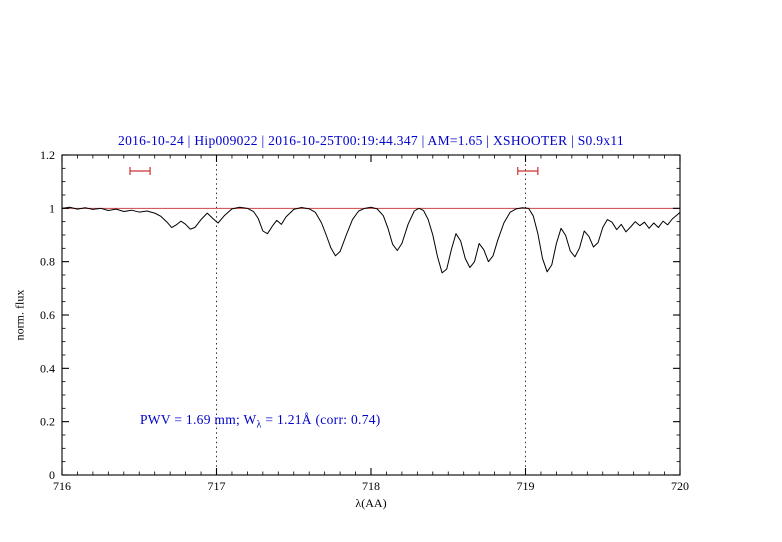 This screenshot has height=542, width=782. Describe the element at coordinates (47, 368) in the screenshot. I see `y-tick-label: 0.4` at that location.